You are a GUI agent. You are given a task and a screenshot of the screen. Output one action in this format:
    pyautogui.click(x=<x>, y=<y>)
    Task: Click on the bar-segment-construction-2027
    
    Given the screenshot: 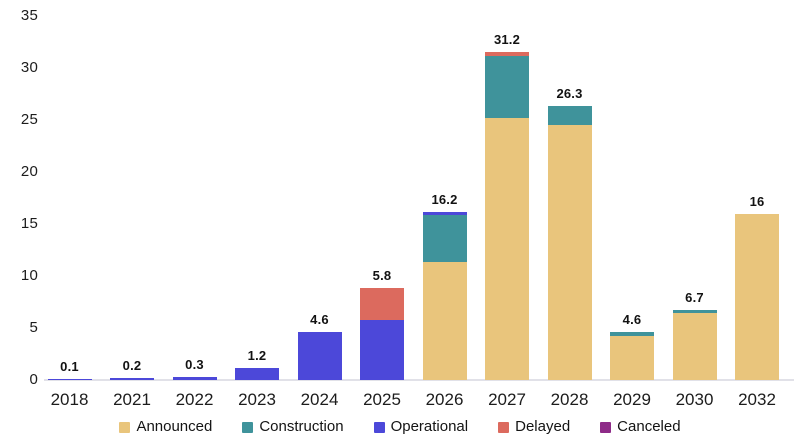 What is the action you would take?
    pyautogui.click(x=507, y=86)
    